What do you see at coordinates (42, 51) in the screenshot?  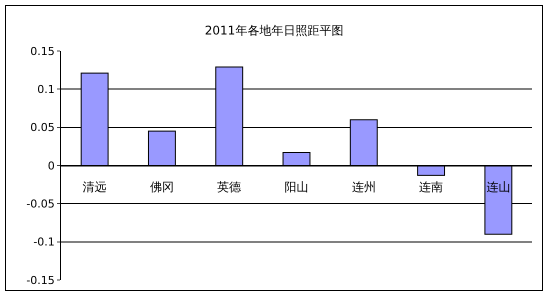 I see `y-tick-label: 0.15` at bounding box center [42, 51].